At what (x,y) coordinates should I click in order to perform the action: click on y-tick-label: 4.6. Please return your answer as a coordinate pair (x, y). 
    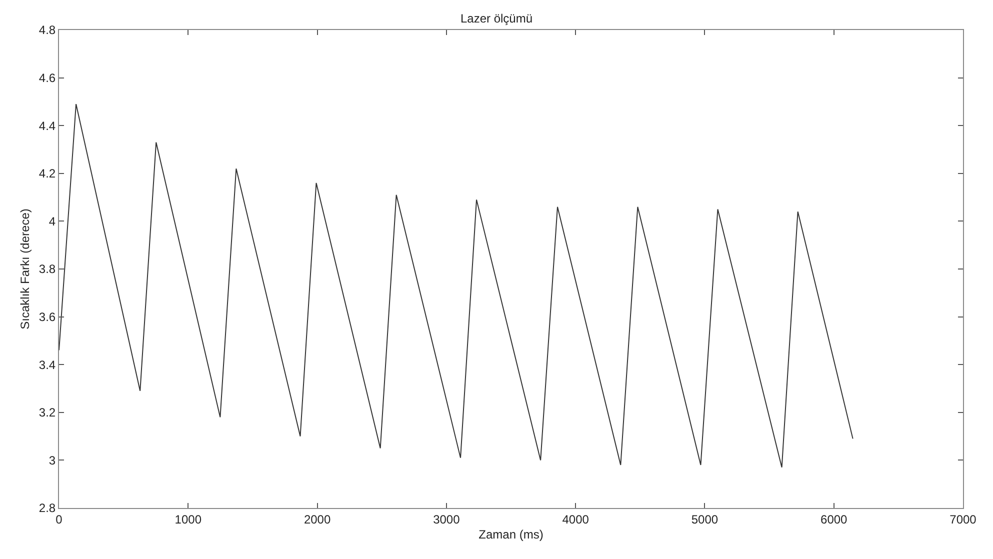
    Looking at the image, I should click on (47, 78).